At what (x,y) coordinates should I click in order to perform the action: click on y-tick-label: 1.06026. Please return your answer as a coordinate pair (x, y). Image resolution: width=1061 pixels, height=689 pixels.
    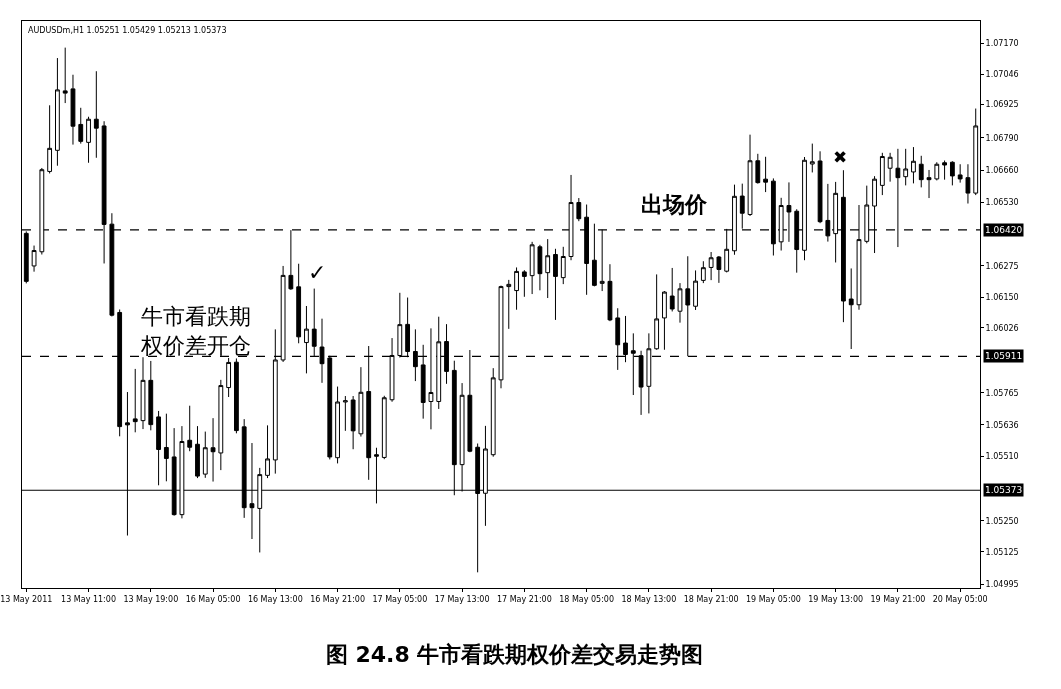
    Looking at the image, I should click on (1002, 328).